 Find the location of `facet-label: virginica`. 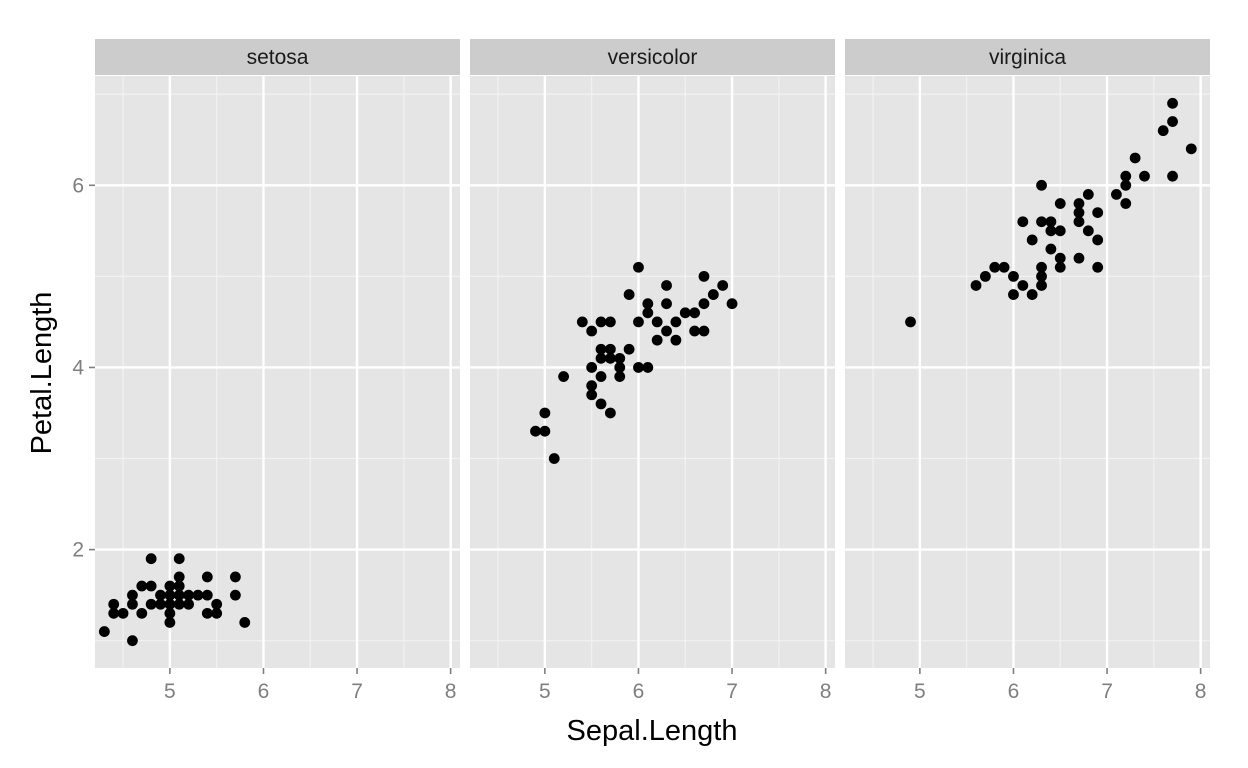

facet-label: virginica is located at coordinates (1027, 57).